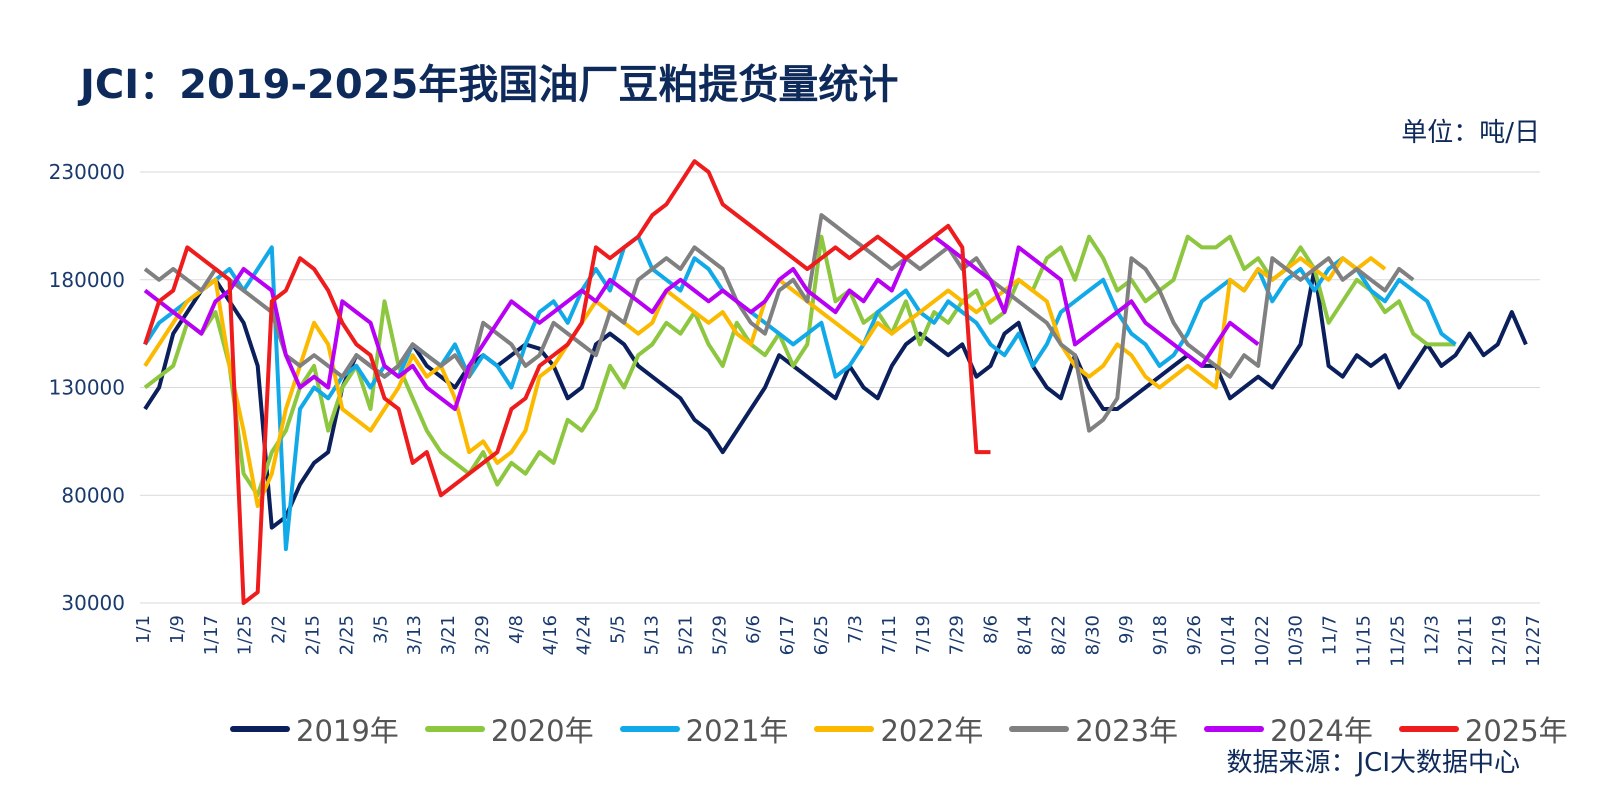 The width and height of the screenshot is (1600, 800). I want to click on x-tick-label: 12/19, so click(1499, 641).